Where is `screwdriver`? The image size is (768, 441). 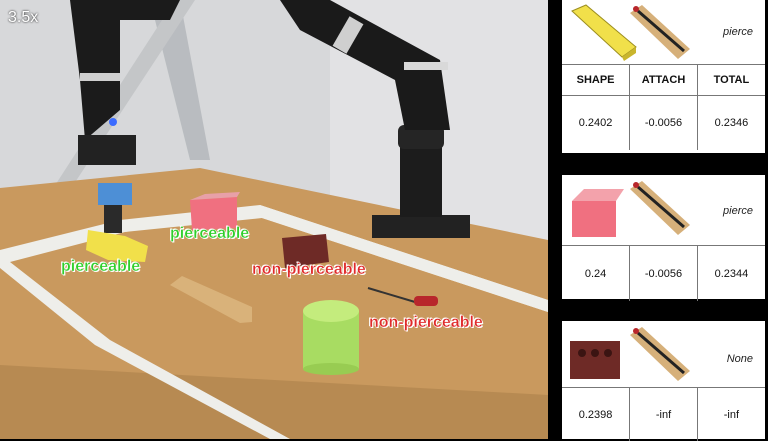
screwdriver is located at coordinates (391, 295).